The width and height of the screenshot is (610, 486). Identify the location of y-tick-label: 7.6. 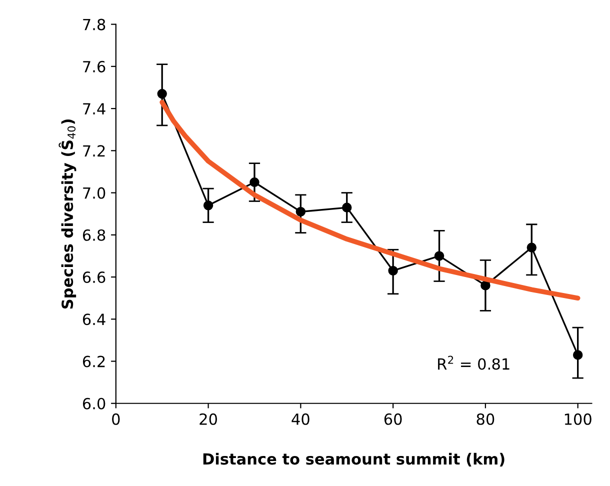
(94, 66).